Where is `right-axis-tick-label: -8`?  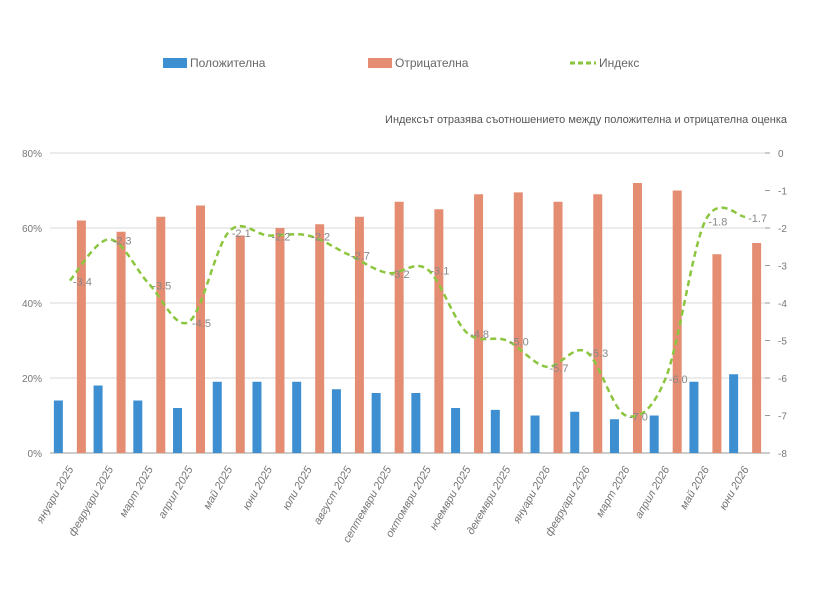 right-axis-tick-label: -8 is located at coordinates (782, 454).